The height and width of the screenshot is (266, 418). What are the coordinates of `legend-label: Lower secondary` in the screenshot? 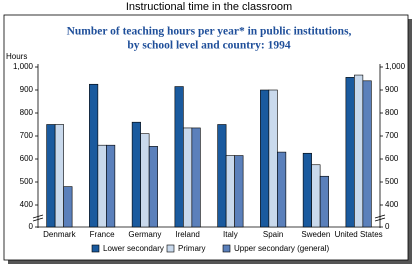 It's located at (133, 248).